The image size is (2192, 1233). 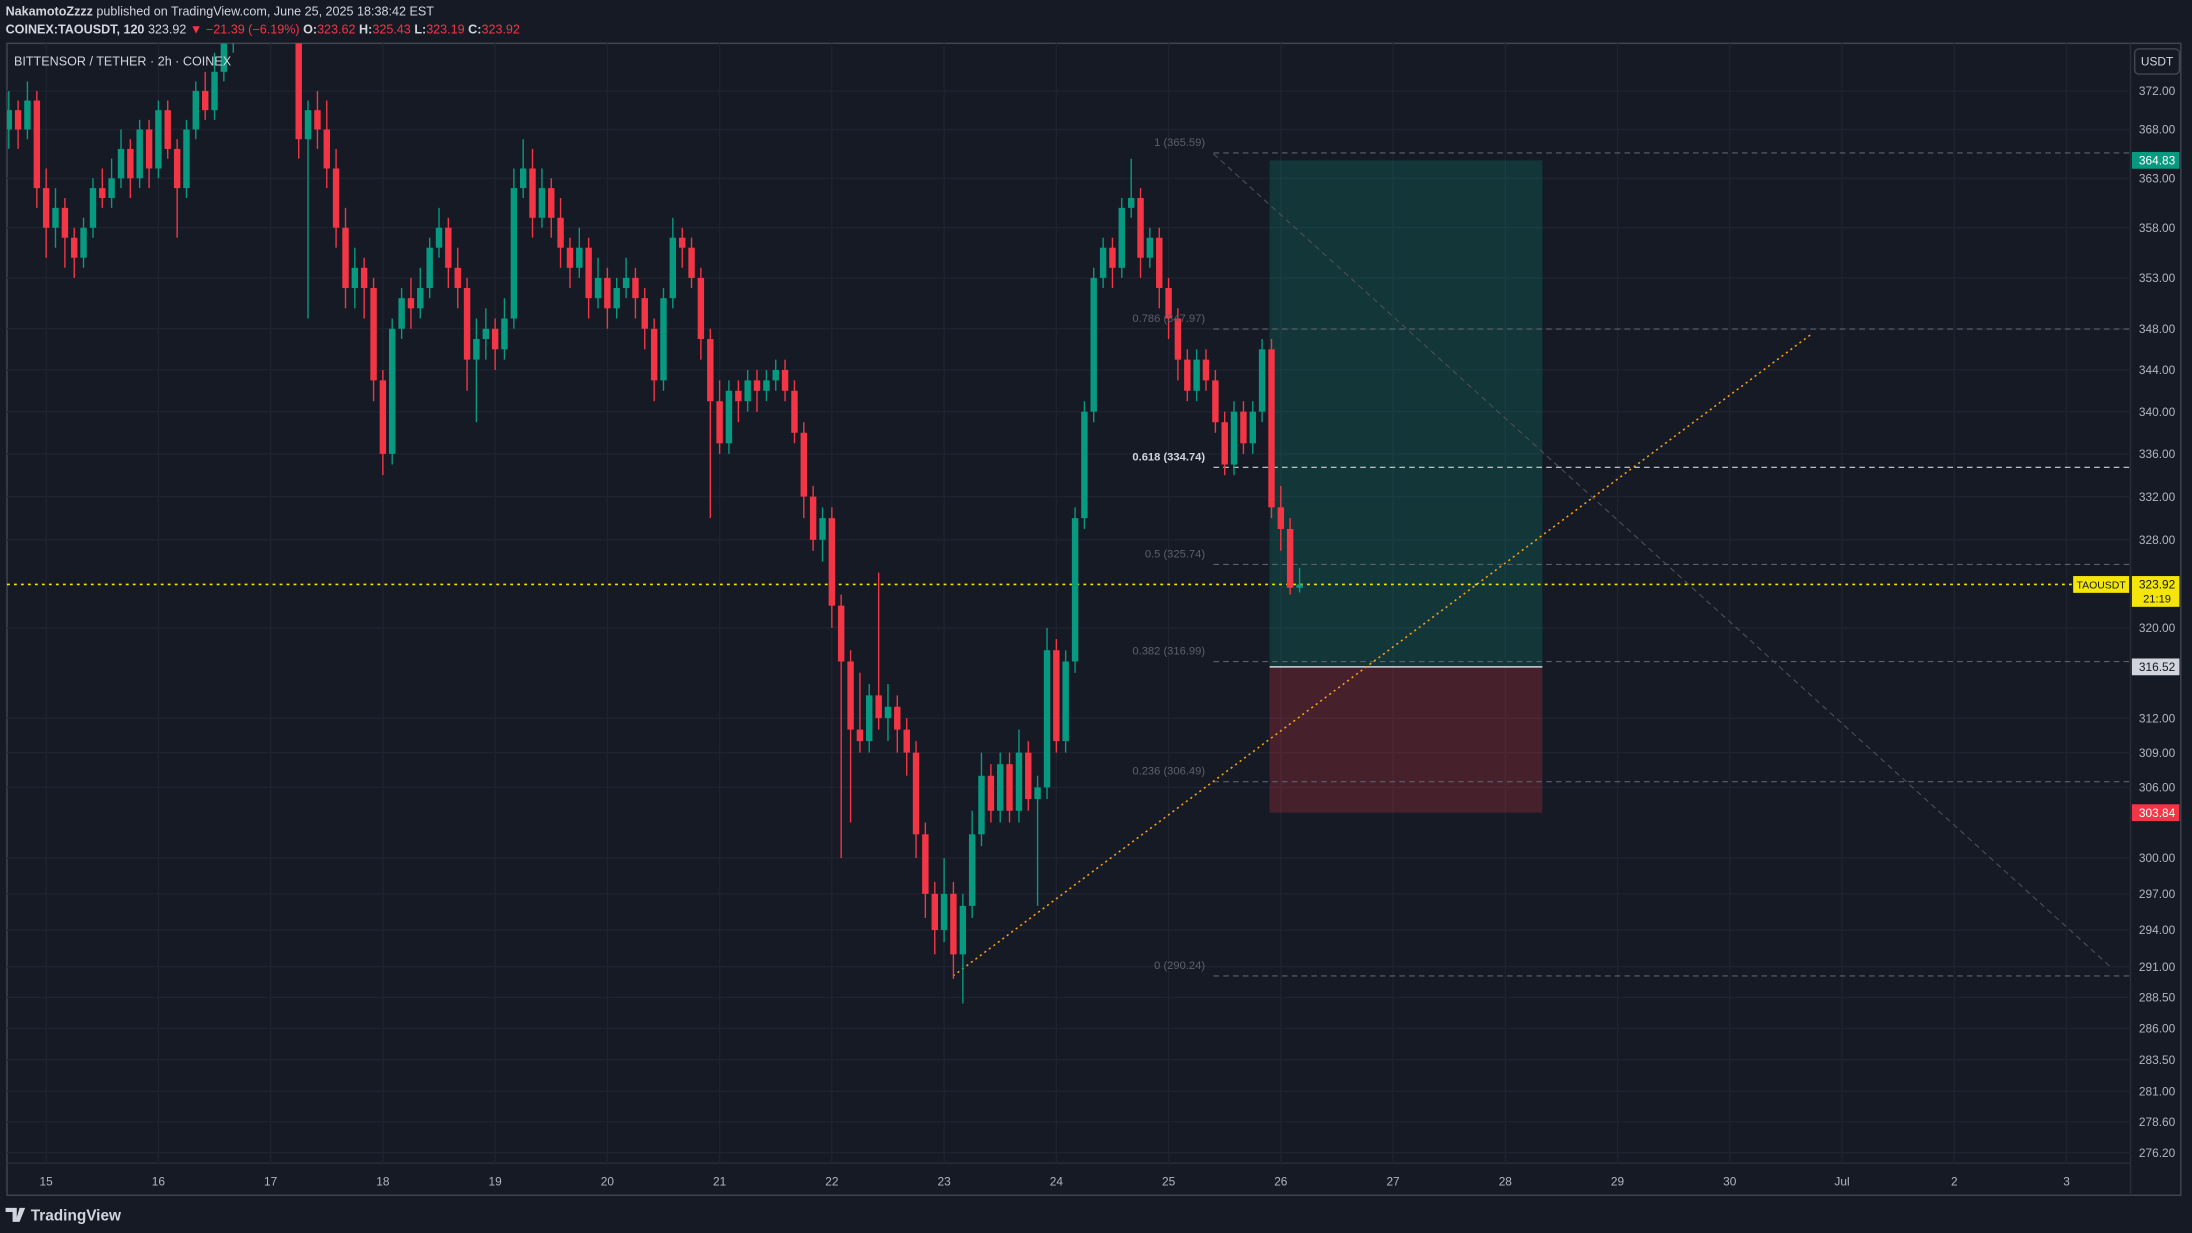 What do you see at coordinates (391, 30) in the screenshot?
I see `h: 325.43` at bounding box center [391, 30].